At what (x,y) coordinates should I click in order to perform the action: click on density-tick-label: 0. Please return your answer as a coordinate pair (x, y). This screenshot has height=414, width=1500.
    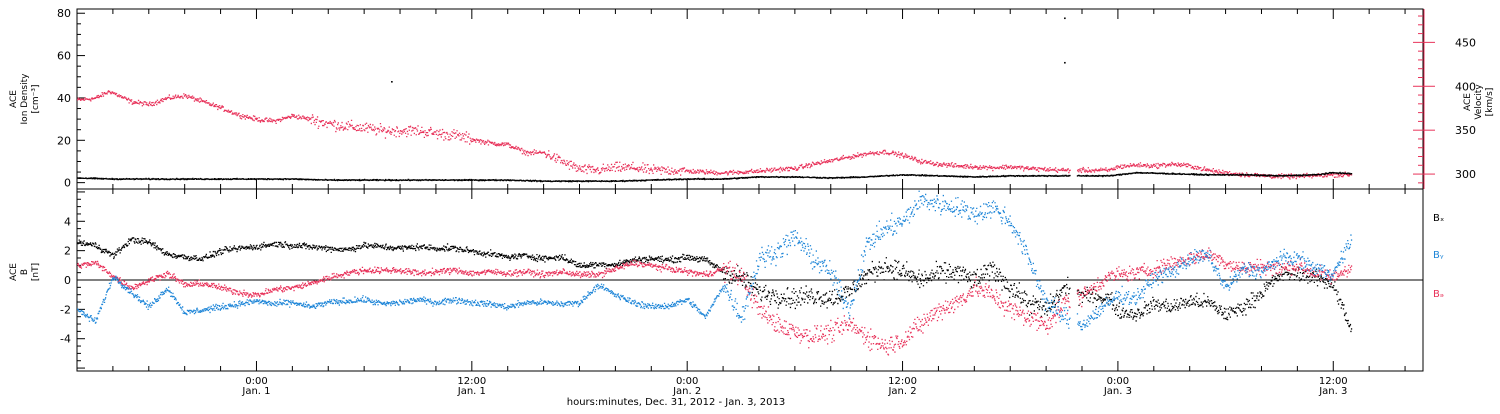
    Looking at the image, I should click on (67, 183).